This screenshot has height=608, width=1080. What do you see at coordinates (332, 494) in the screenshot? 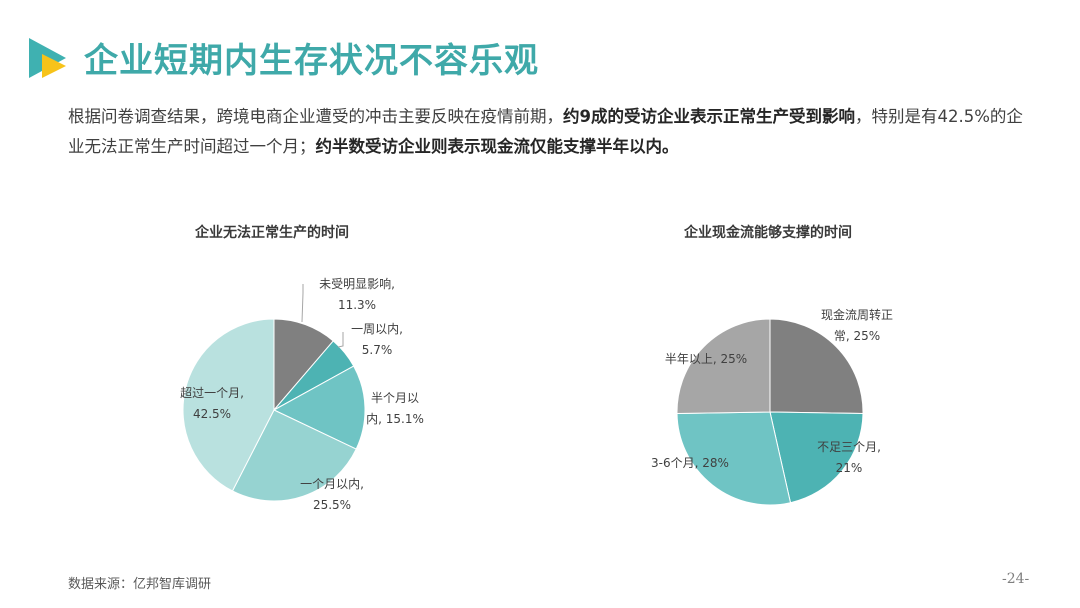
I see `pie-production-slice-label-3: 一个月以内, 25.5%` at bounding box center [332, 494].